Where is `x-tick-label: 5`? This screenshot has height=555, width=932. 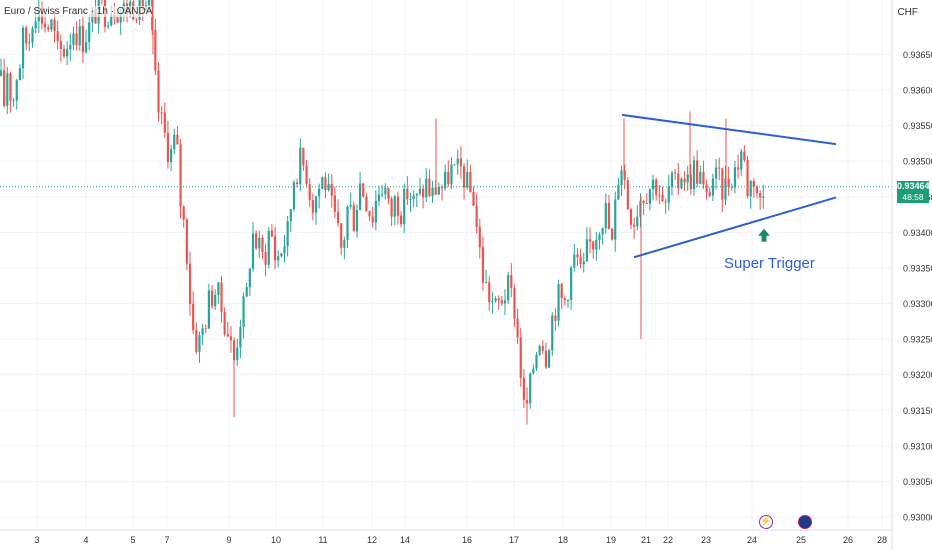
x-tick-label: 5 is located at coordinates (132, 540).